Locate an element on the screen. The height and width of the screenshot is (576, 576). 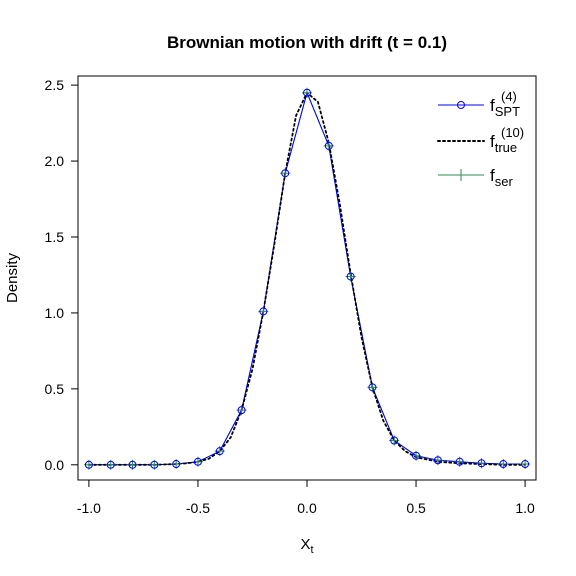
legend-label-ser: fser is located at coordinates (501, 177).